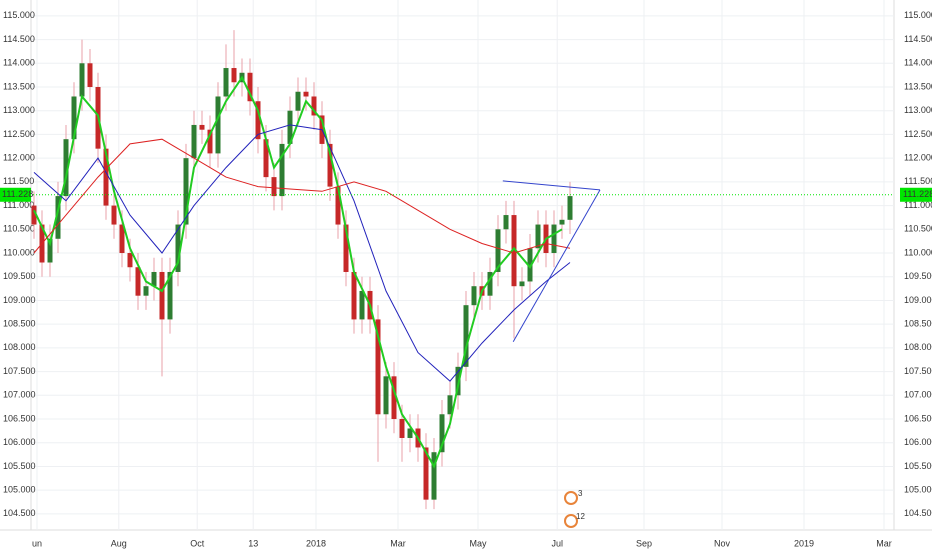 This screenshot has width=932, height=550. What do you see at coordinates (37, 543) in the screenshot?
I see `x-tick-label: un` at bounding box center [37, 543].